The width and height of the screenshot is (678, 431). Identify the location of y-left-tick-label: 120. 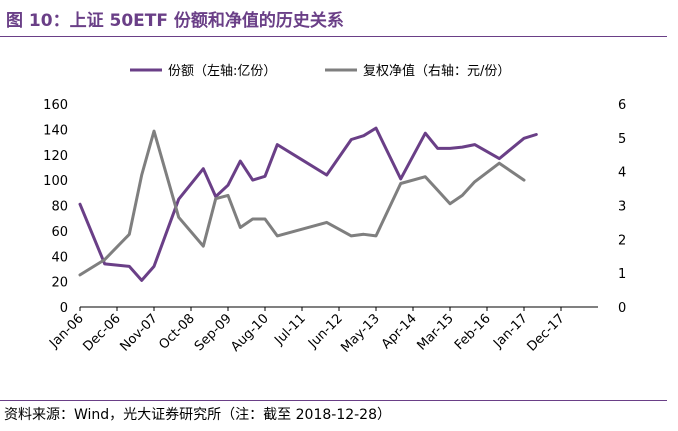
(55, 156).